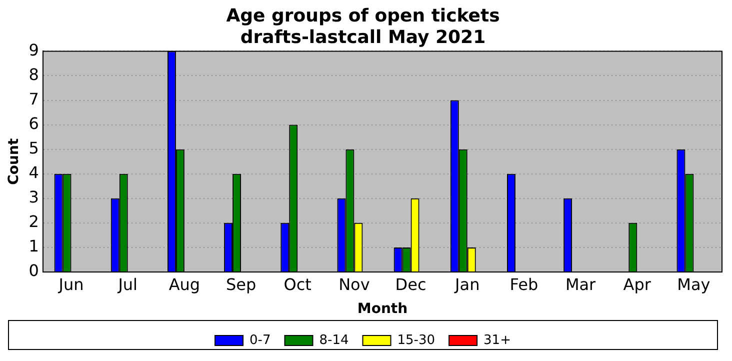  I want to click on y-tick-label: 9, so click(33, 50).